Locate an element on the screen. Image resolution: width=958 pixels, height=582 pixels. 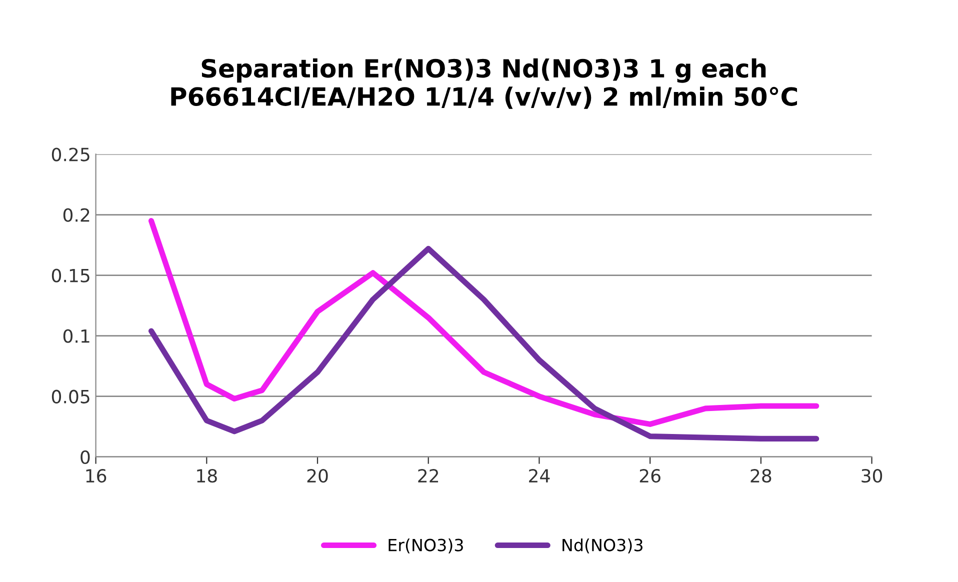
legend-label: Er(NO3)3 is located at coordinates (425, 546).